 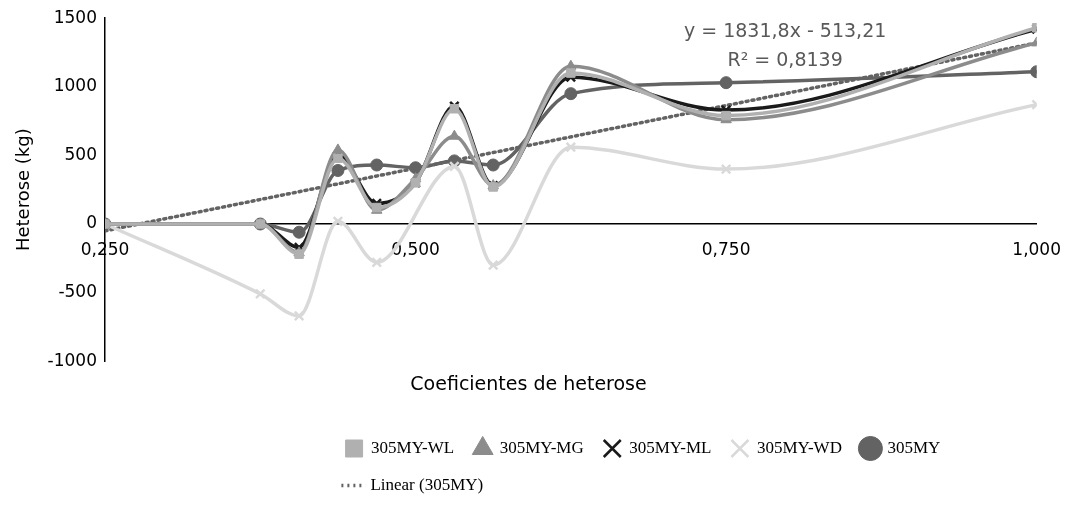 I want to click on annotation: y = 1831,8x - 513,21, so click(x=785, y=30).